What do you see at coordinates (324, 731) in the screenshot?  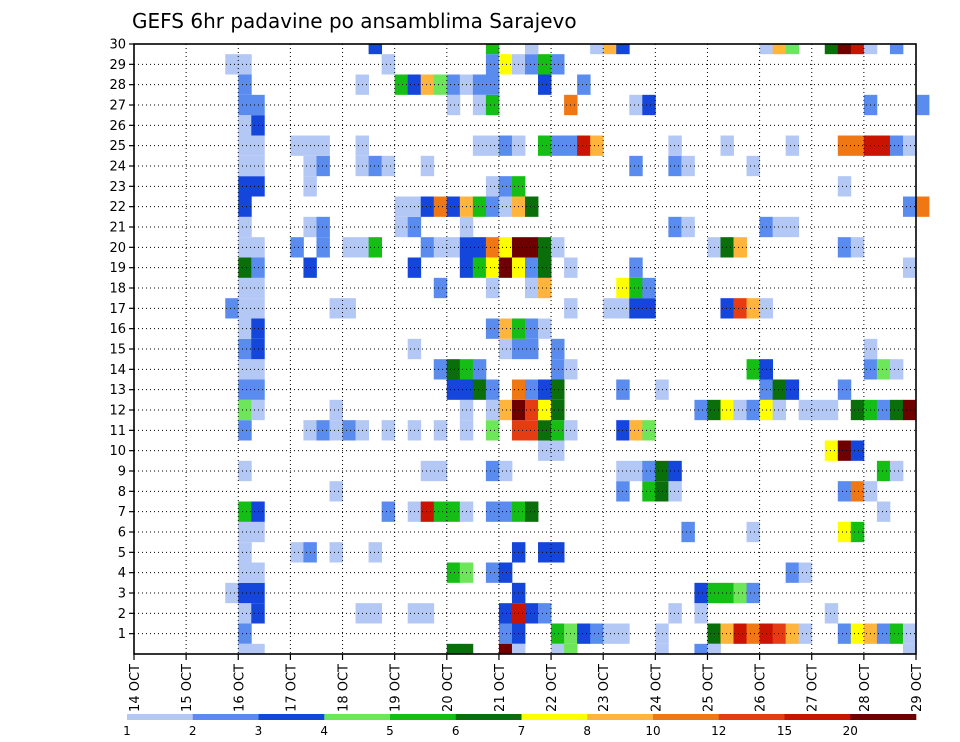 I see `colorbar-label: 4` at bounding box center [324, 731].